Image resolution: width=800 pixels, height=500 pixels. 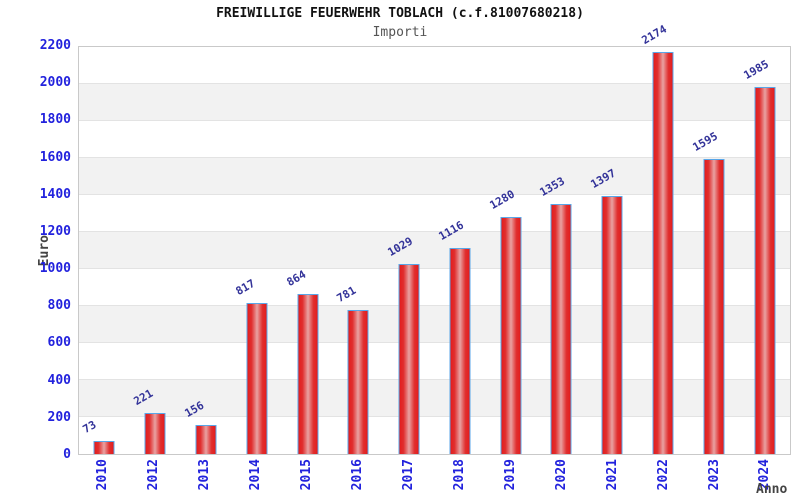 What do you see at coordinates (705, 141) in the screenshot?
I see `bar-value-label: 1595` at bounding box center [705, 141].